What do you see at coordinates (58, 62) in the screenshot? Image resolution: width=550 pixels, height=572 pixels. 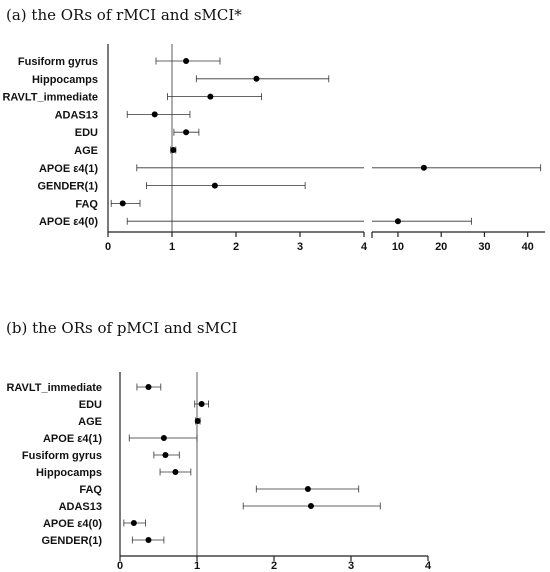 I see `panel-a-row-fusiform-gyrus-label: Fusiform gyrus` at bounding box center [58, 62].